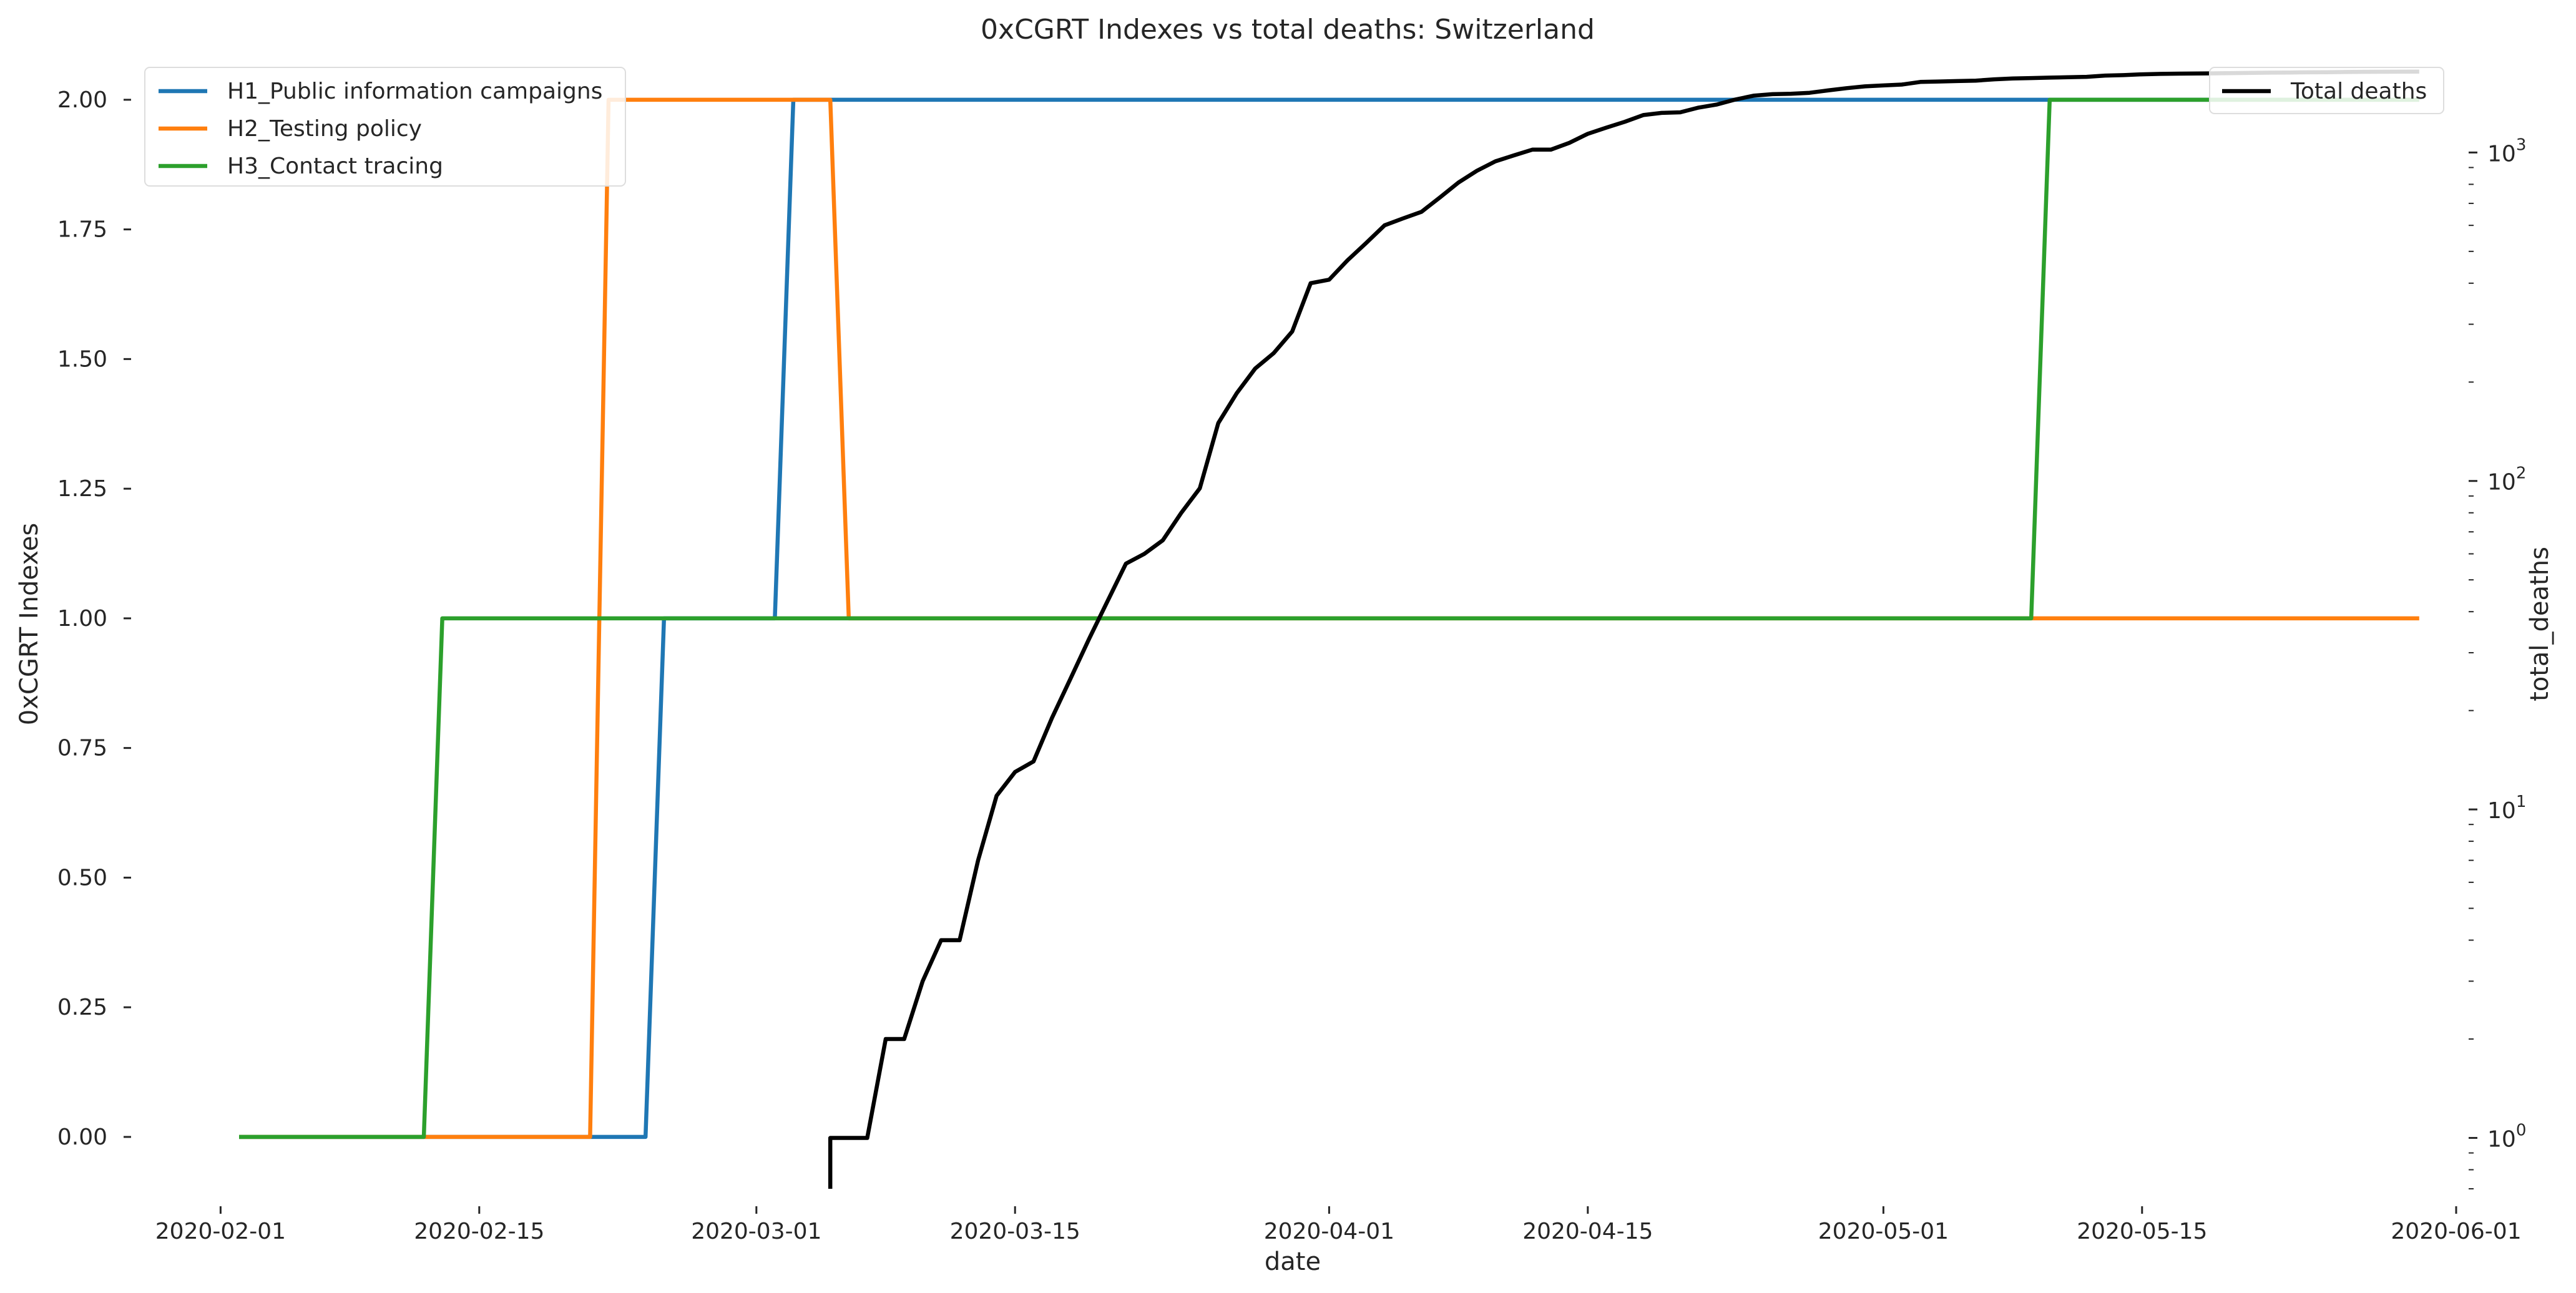 Image resolution: width=2576 pixels, height=1293 pixels. Describe the element at coordinates (82, 748) in the screenshot. I see `y-tick-label: 0.75` at that location.